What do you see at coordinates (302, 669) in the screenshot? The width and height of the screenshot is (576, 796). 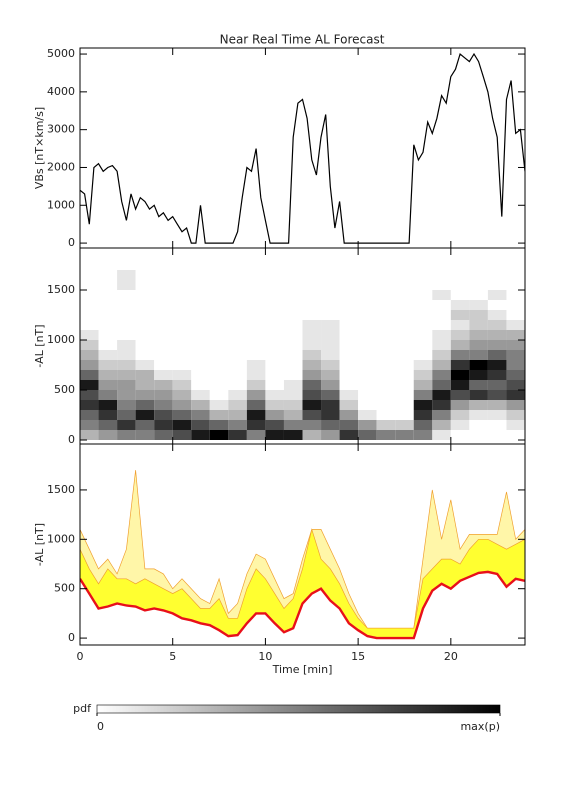 I see `x-axis-label: Time [min]` at bounding box center [302, 669].